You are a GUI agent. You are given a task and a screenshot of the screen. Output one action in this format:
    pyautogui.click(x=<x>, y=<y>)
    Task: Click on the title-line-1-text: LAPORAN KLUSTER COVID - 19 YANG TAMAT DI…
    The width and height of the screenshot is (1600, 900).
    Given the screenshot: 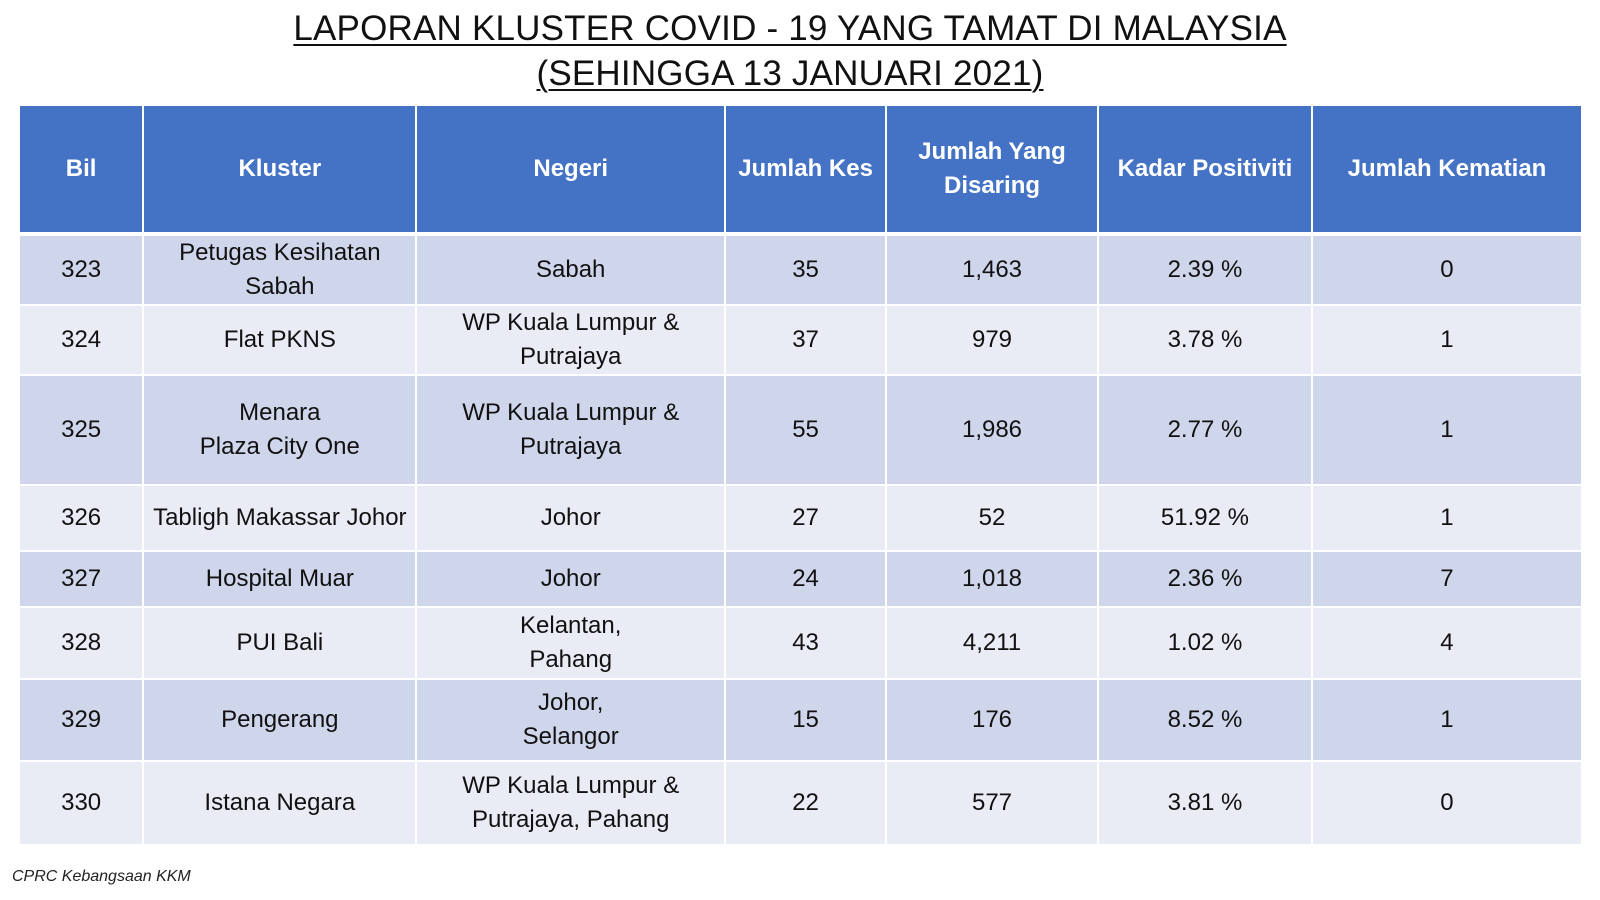 What is the action you would take?
    pyautogui.click(x=790, y=28)
    